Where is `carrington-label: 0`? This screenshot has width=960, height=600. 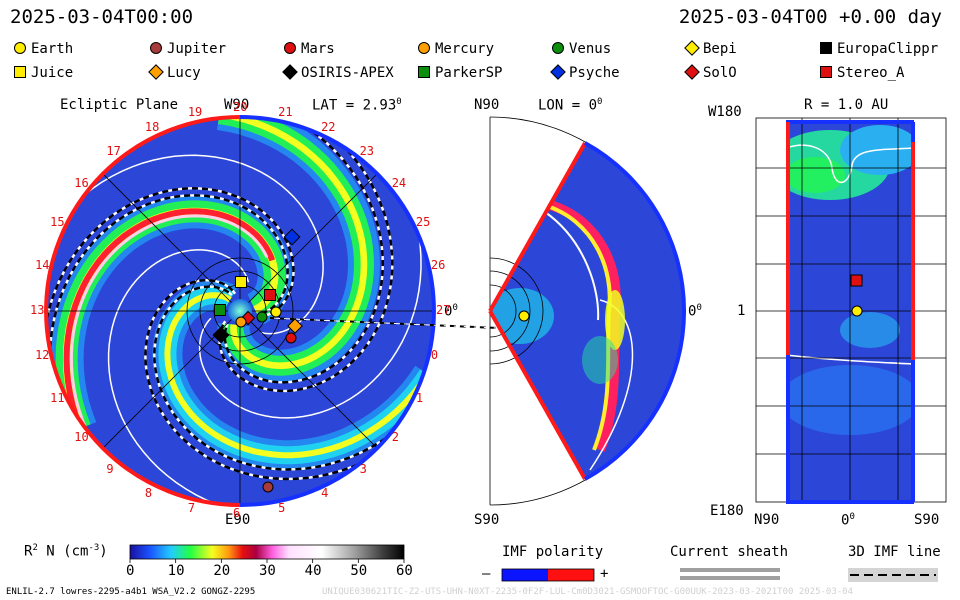
carrington-label: 0 is located at coordinates (434, 355).